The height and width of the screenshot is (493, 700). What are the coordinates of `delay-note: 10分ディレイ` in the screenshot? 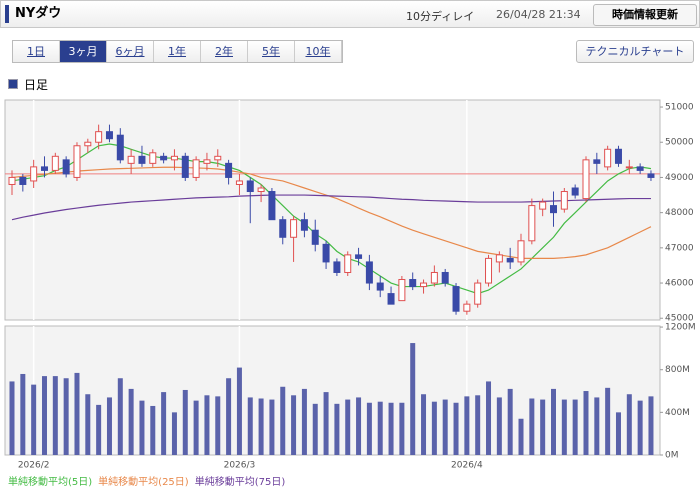 It's located at (440, 16).